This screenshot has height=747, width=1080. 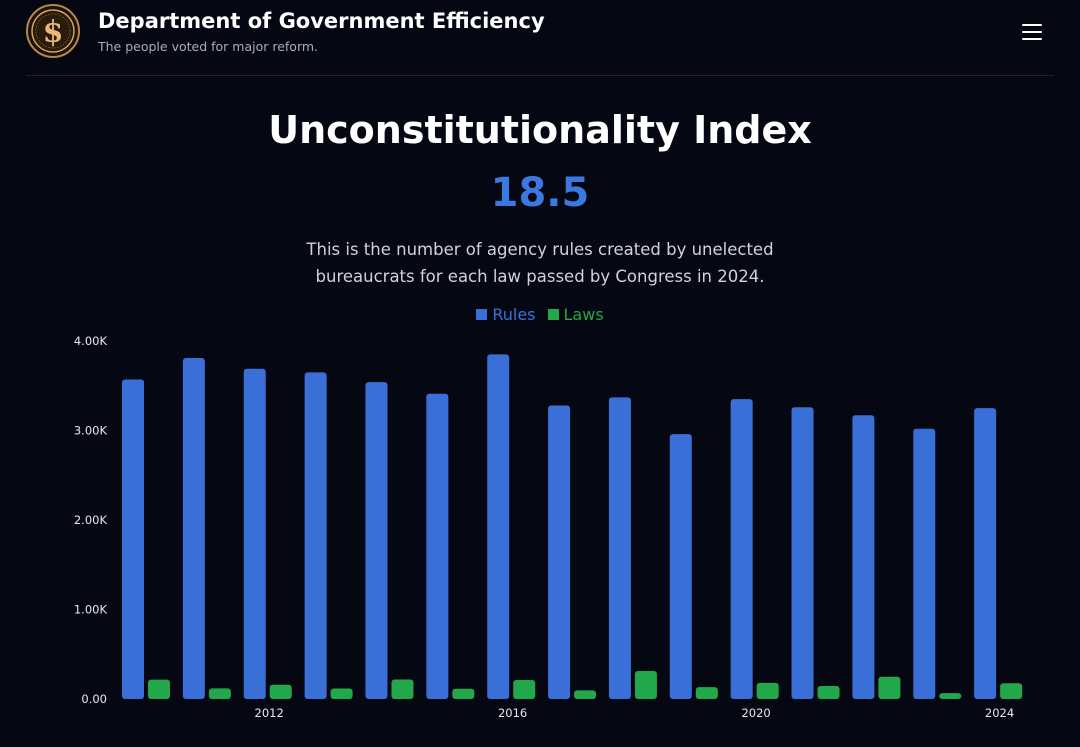 I want to click on x-tick-label: 2016, so click(x=512, y=713).